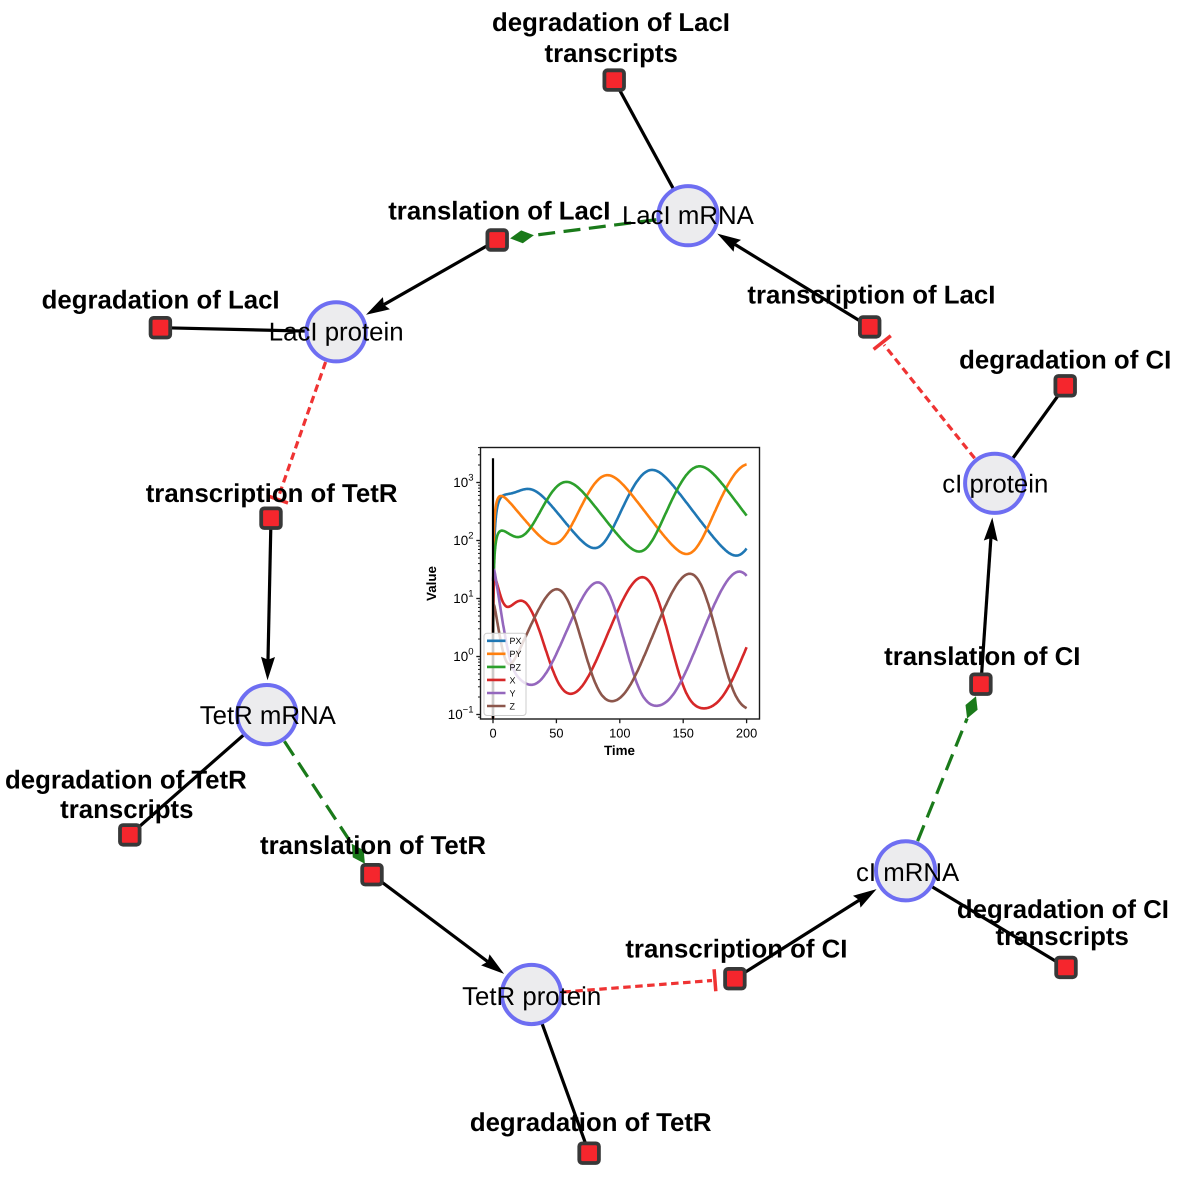  I want to click on svg-text: LacI mRNA, so click(688, 216).